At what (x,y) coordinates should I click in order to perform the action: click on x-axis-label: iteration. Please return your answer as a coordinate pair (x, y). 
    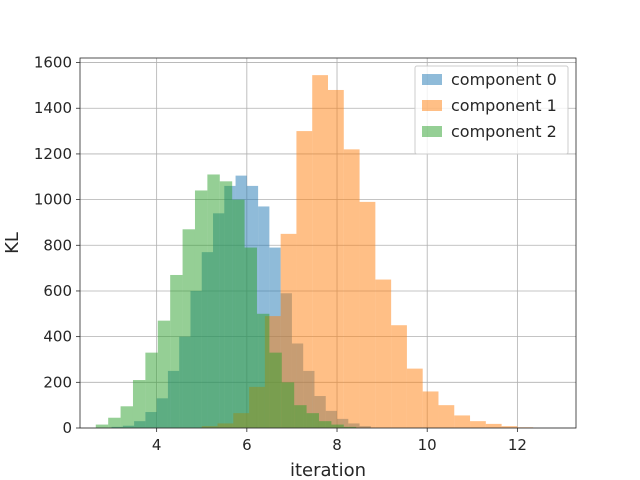
    Looking at the image, I should click on (328, 470).